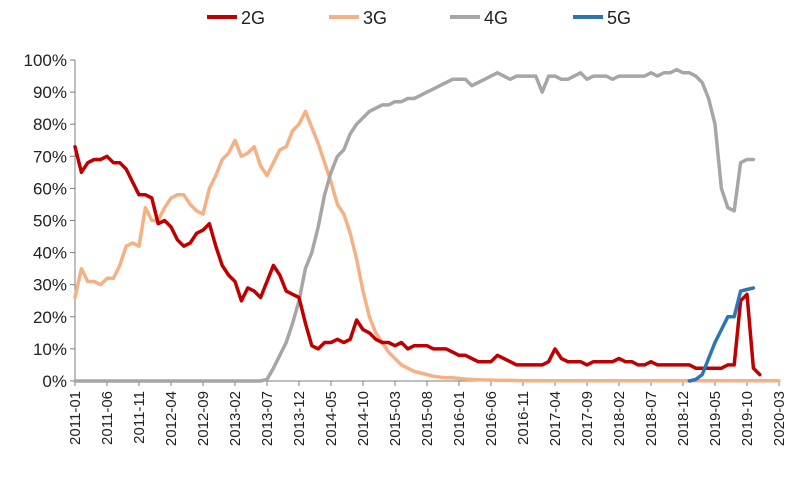 This screenshot has height=489, width=800. Describe the element at coordinates (491, 418) in the screenshot. I see `x-tick-label: 2016-06` at that location.